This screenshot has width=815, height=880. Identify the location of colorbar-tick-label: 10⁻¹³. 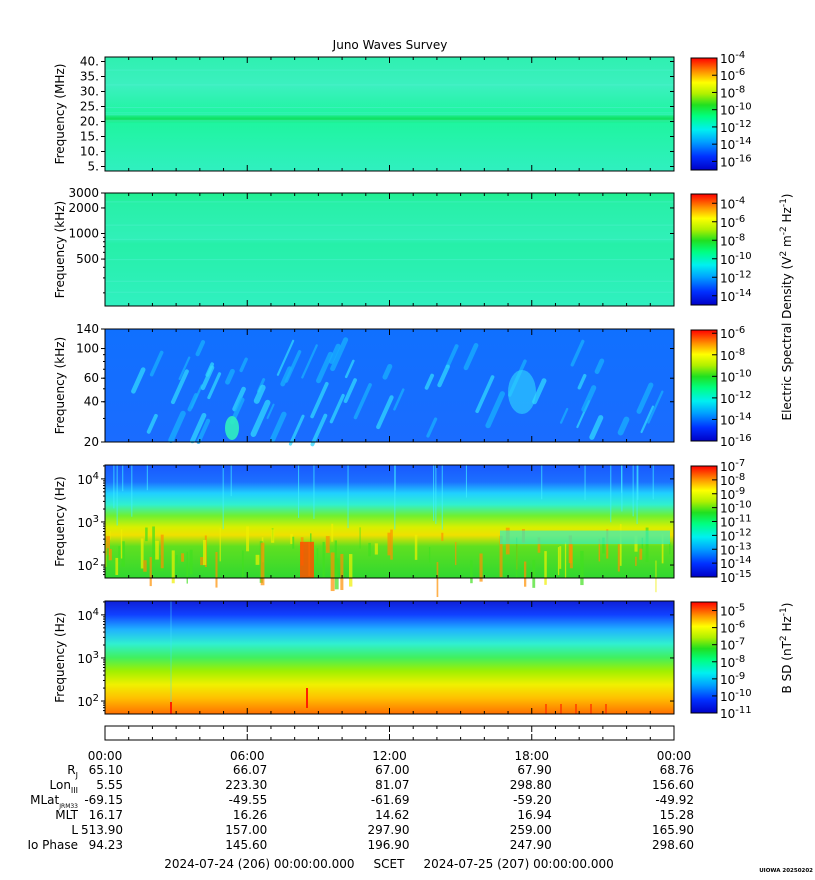
(736, 549).